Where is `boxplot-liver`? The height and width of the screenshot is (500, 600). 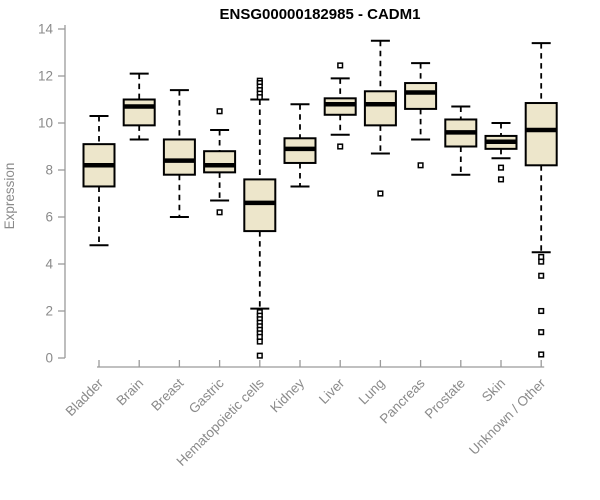
boxplot-liver is located at coordinates (340, 106).